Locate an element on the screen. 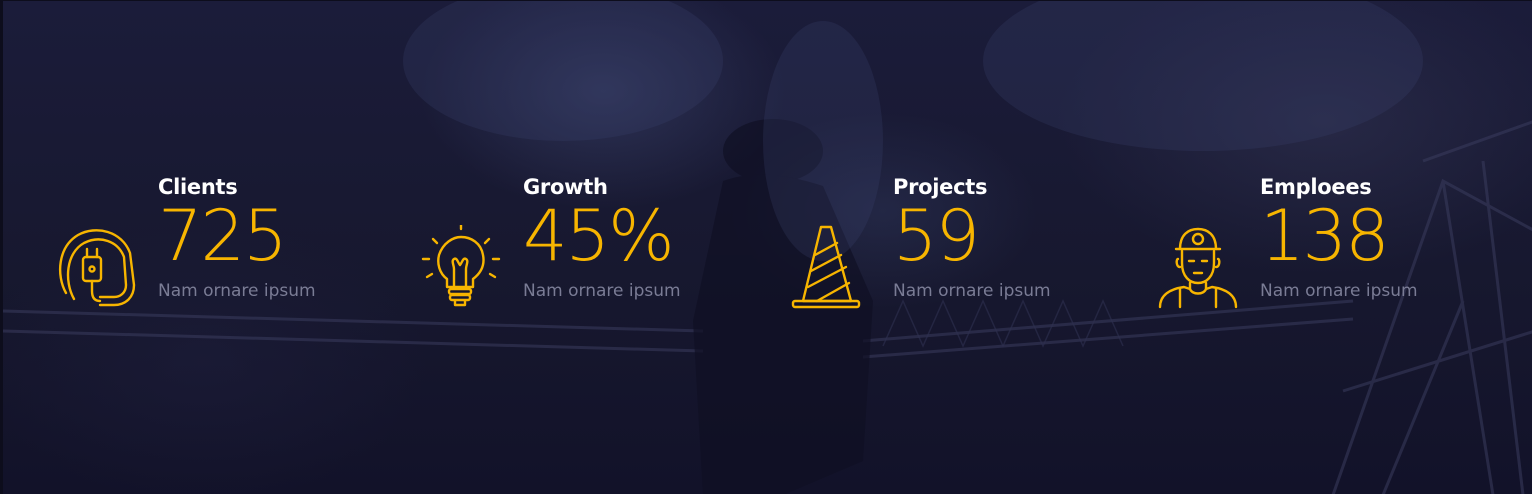 The width and height of the screenshot is (1532, 494). stat-value: 45% is located at coordinates (599, 236).